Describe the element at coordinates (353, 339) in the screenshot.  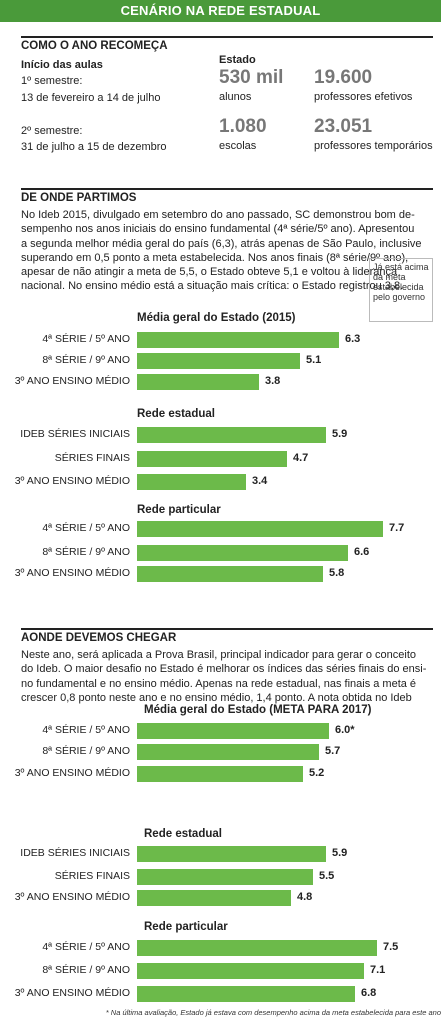
I see `data-label: 6.3` at that location.